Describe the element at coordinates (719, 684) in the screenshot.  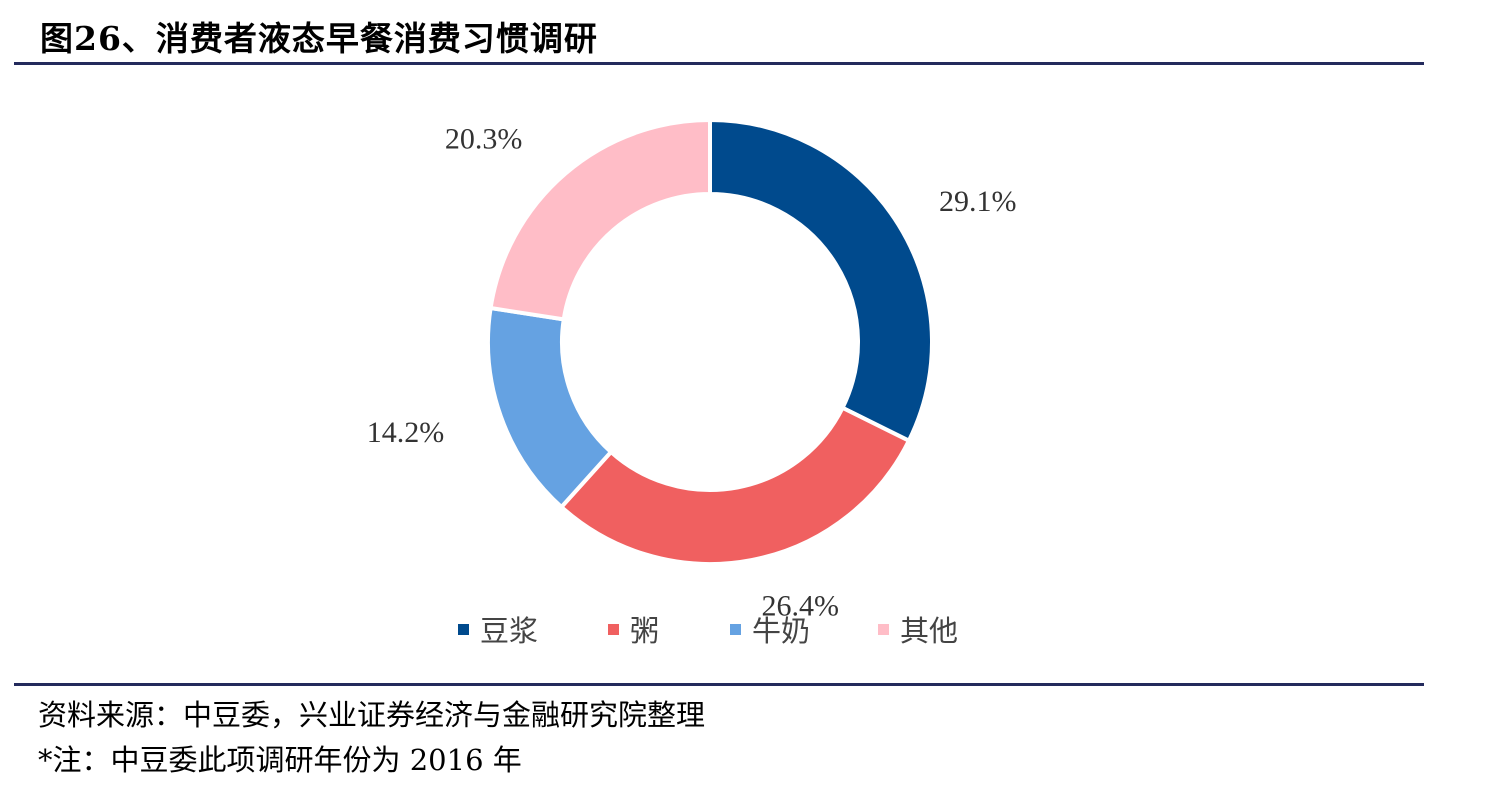
I see `footer-divider` at that location.